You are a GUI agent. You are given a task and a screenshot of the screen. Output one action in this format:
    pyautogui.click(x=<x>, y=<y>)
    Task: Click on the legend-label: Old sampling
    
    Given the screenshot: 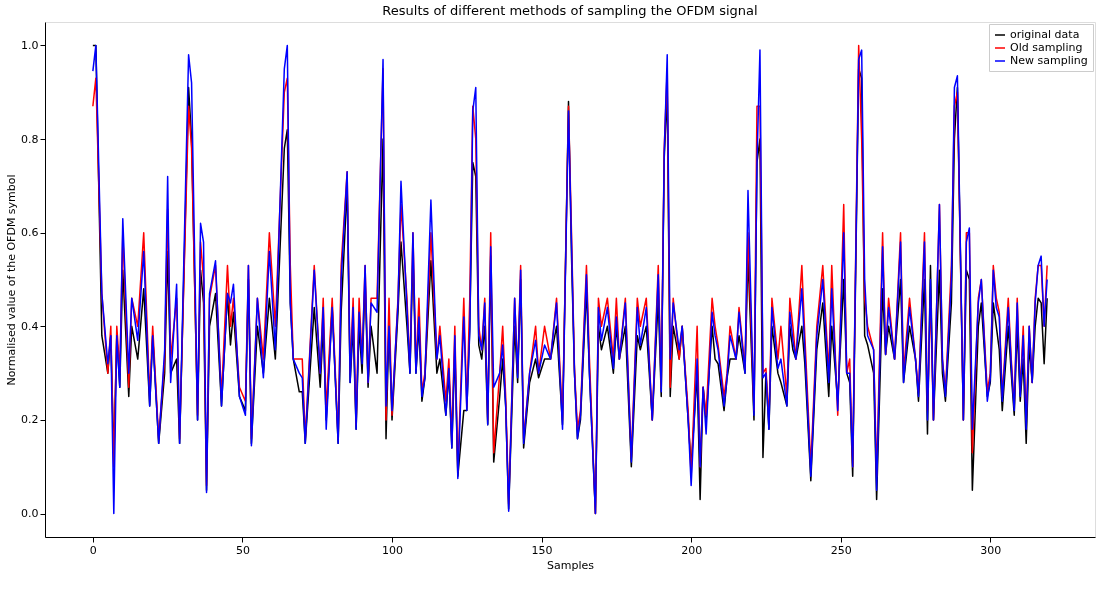 What is the action you would take?
    pyautogui.click(x=1046, y=47)
    